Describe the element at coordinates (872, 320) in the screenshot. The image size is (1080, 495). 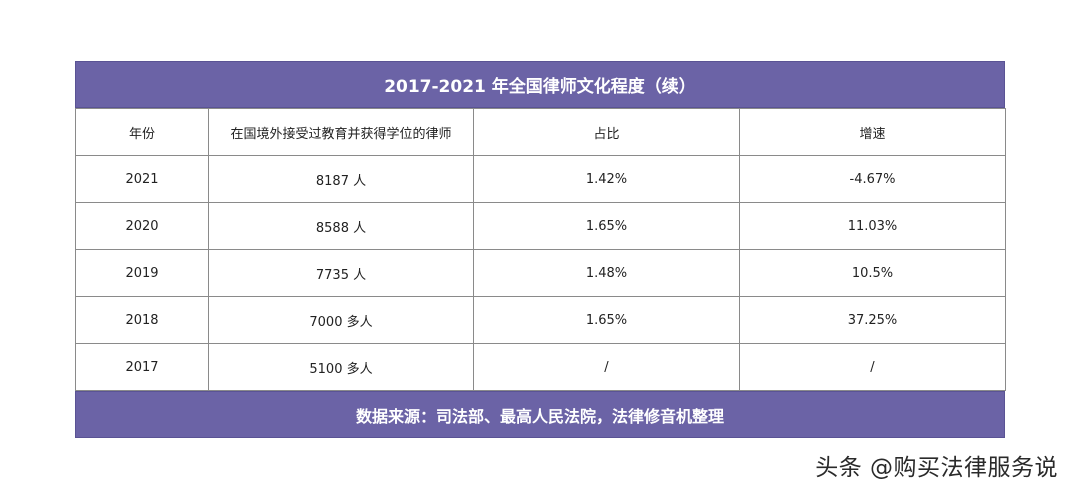
I see `cell-growth: 37.25%` at that location.